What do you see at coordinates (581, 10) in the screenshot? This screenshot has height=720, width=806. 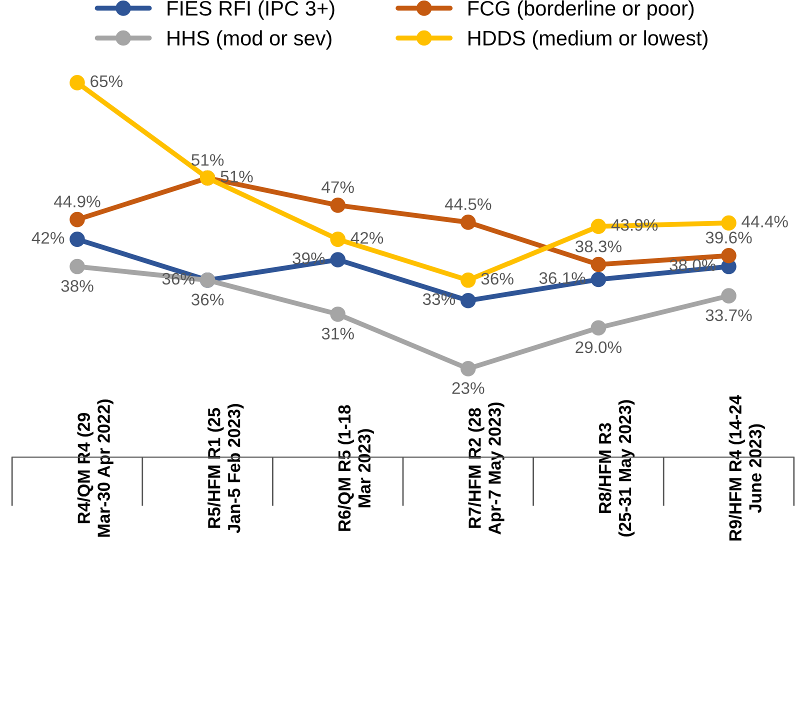 I see `legend-label: FCG (borderline or poor)` at bounding box center [581, 10].